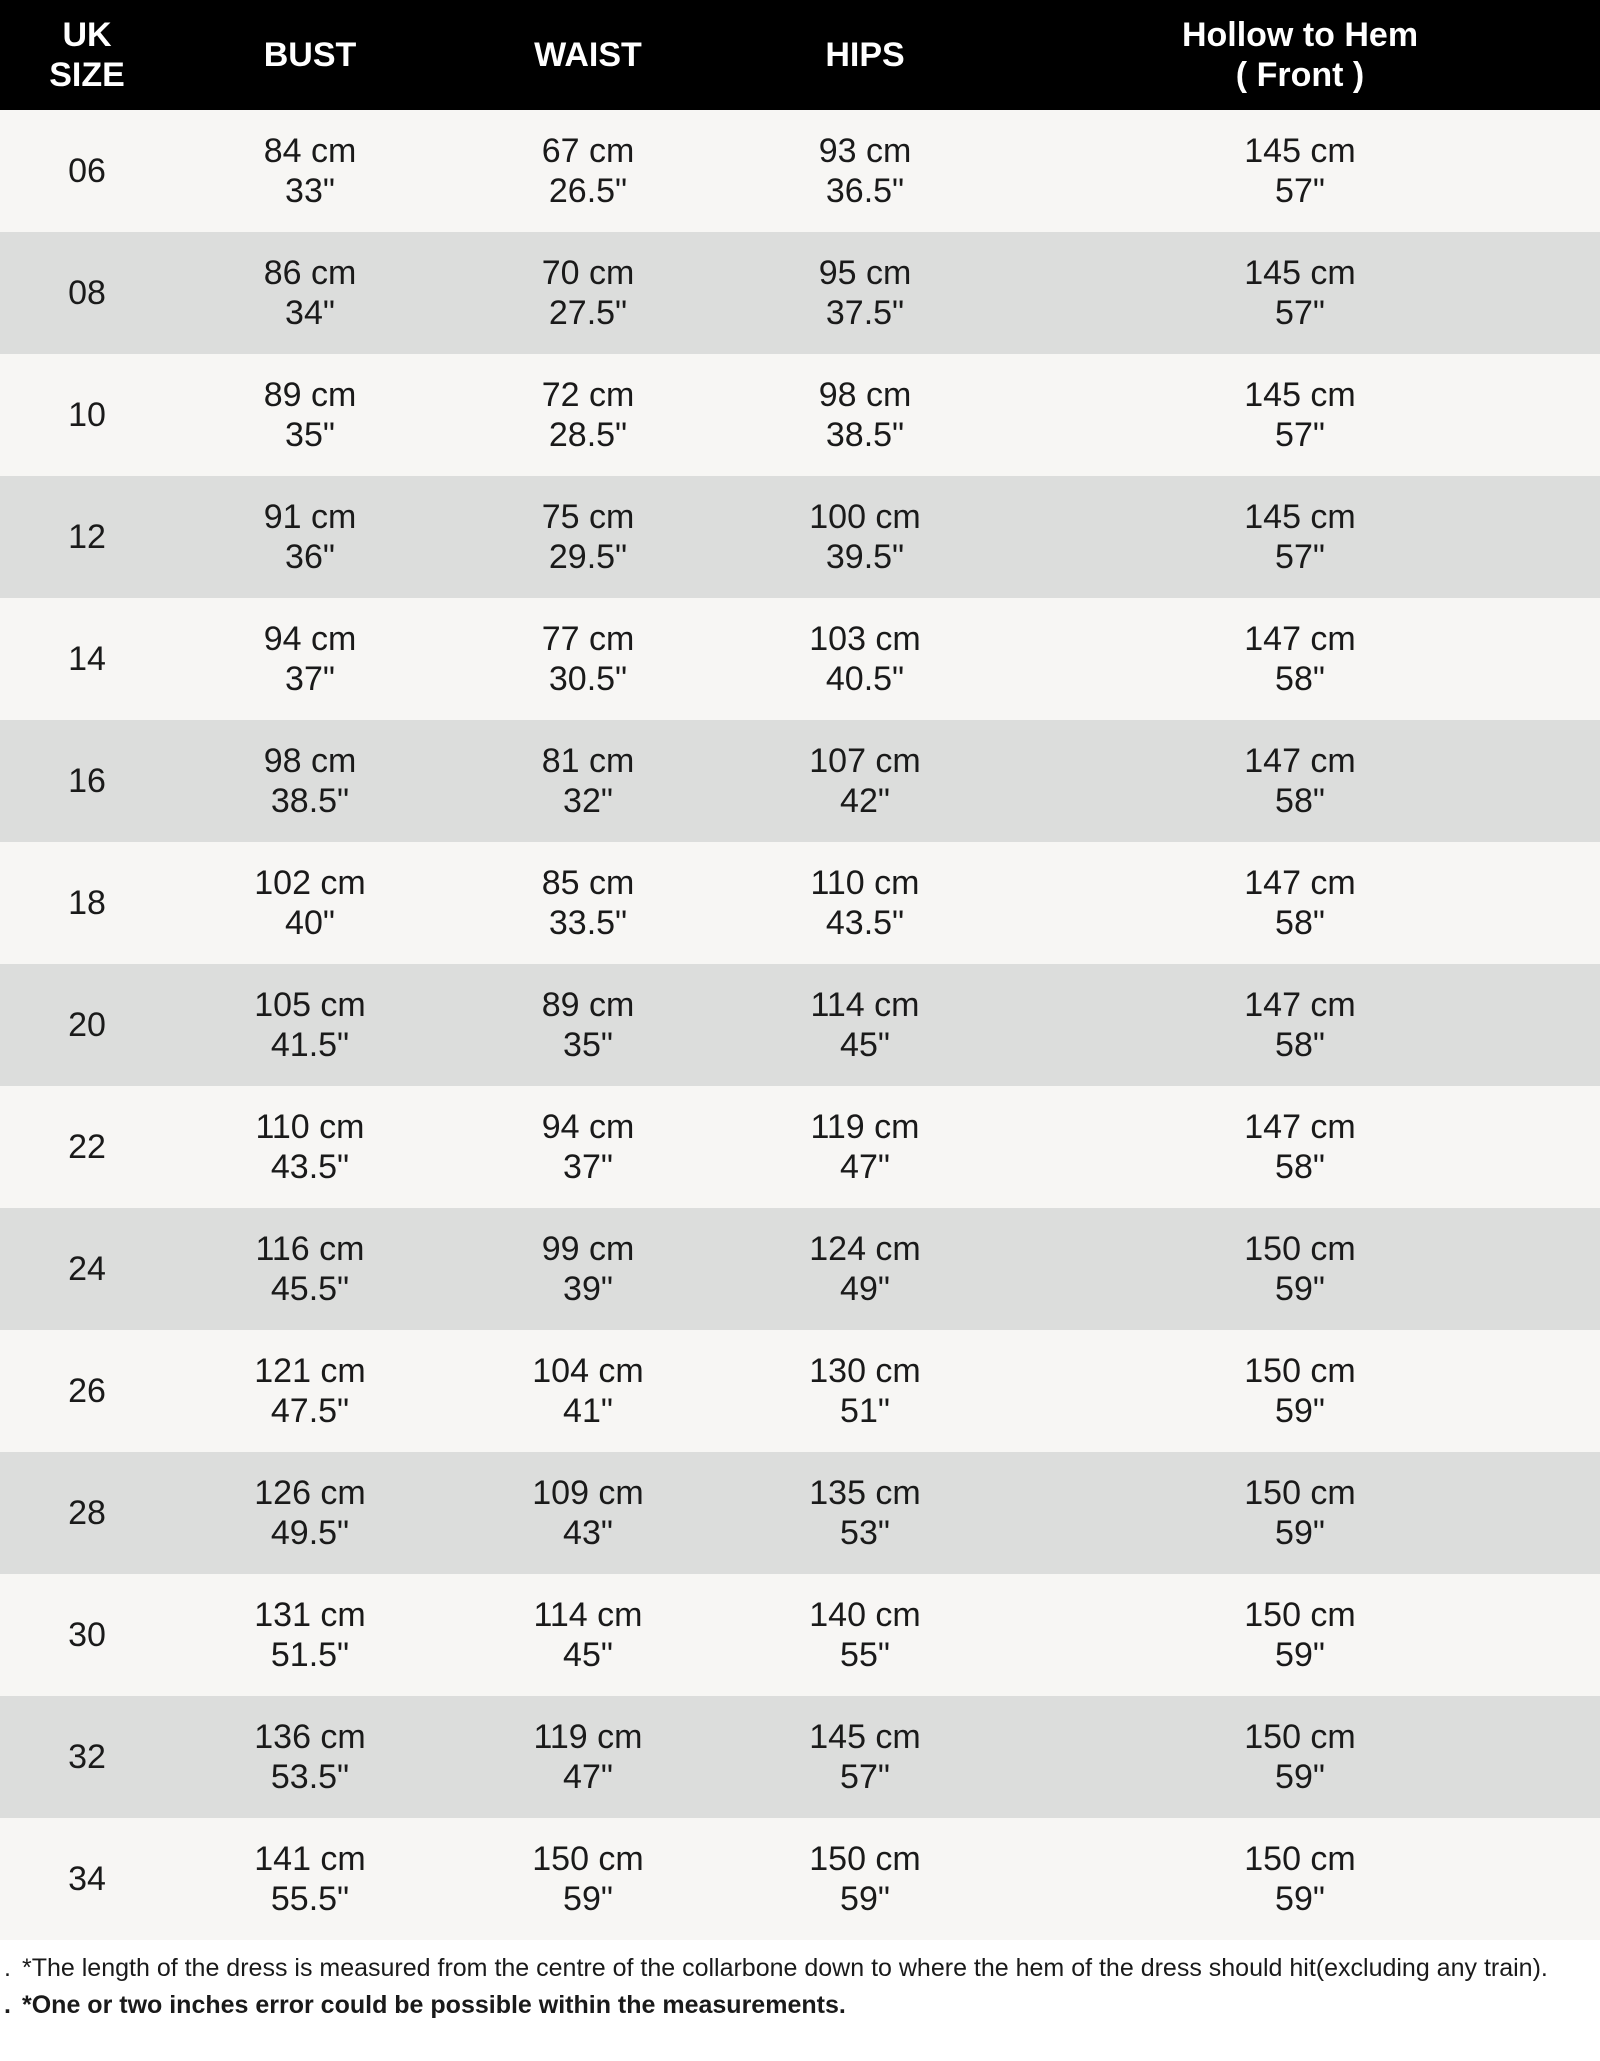  Describe the element at coordinates (310, 517) in the screenshot. I see `cm-value: 91 cm` at that location.